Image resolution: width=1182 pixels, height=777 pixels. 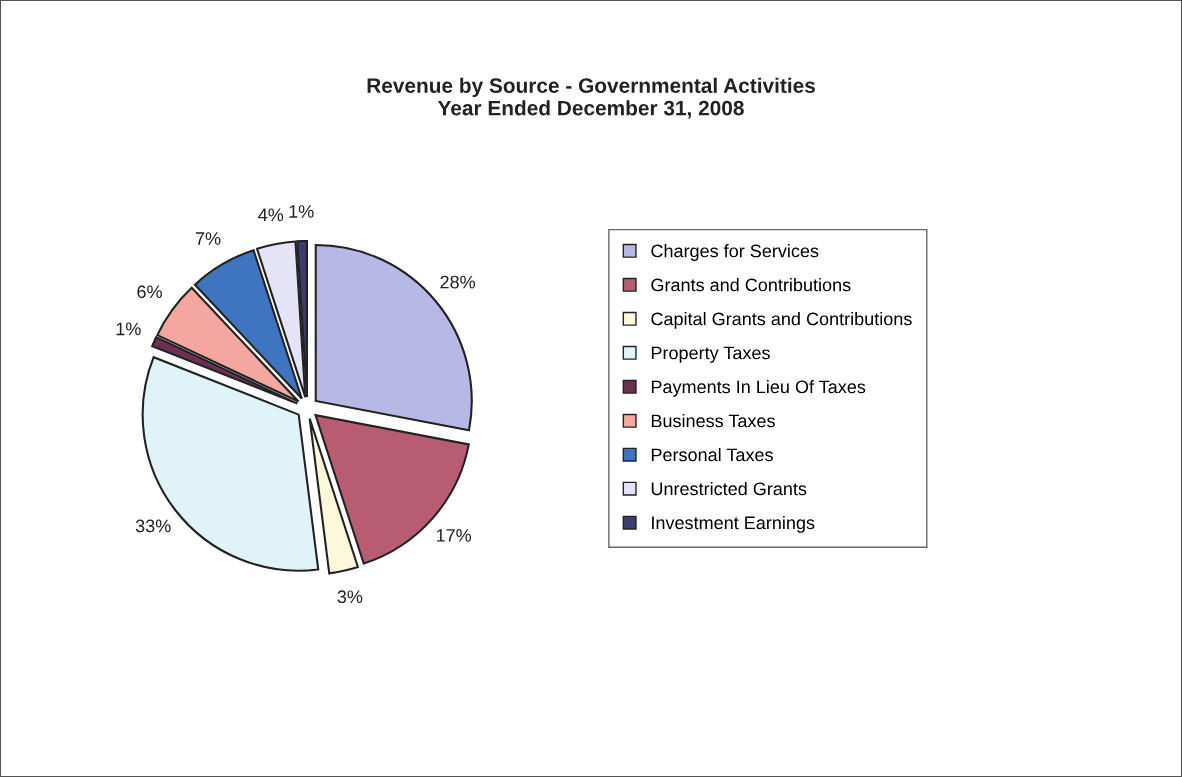 I want to click on data-label: 33%, so click(x=153, y=526).